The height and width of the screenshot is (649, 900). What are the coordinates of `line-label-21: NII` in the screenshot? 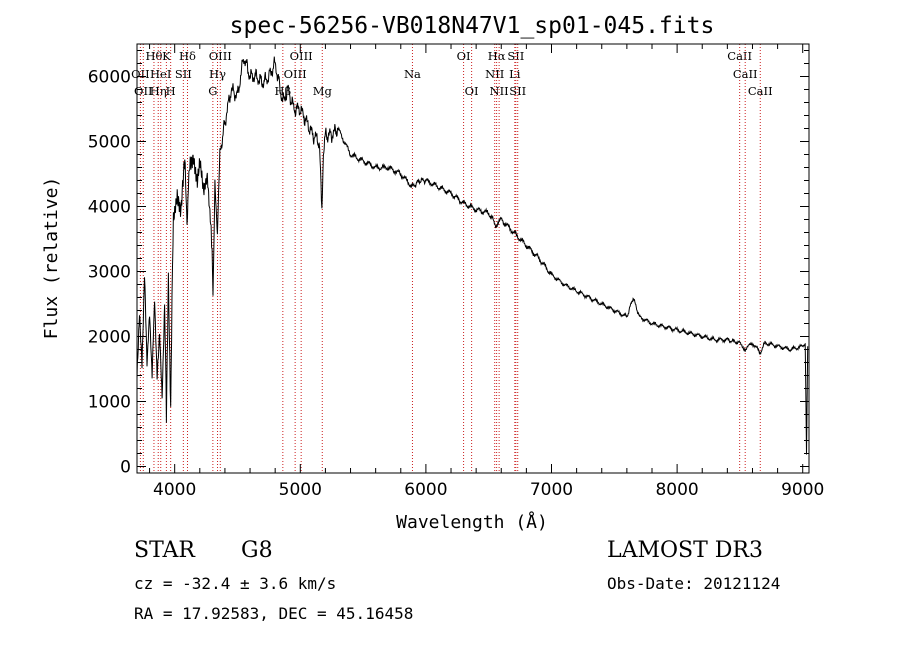 It's located at (499, 91).